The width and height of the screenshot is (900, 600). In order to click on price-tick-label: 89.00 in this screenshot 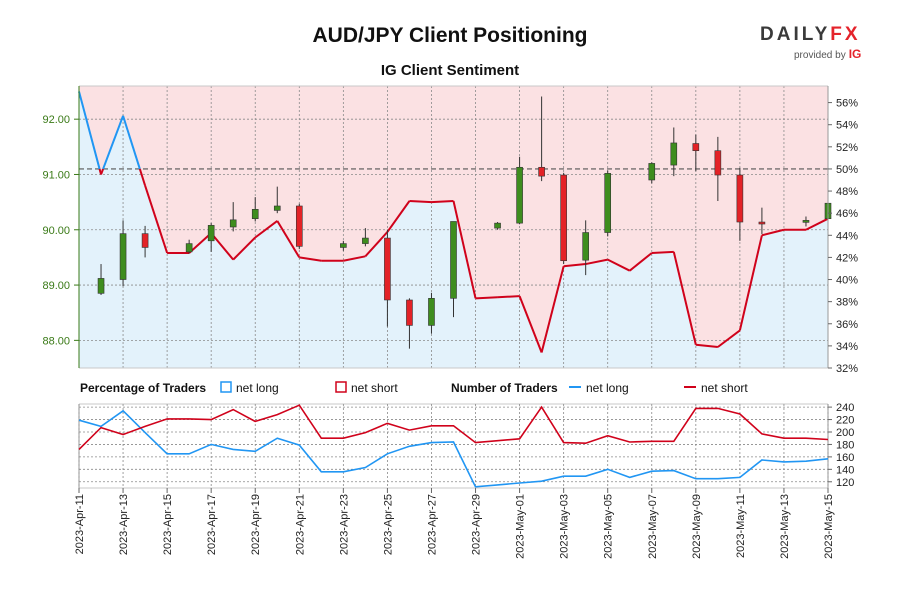, I will do `click(56, 286)`.